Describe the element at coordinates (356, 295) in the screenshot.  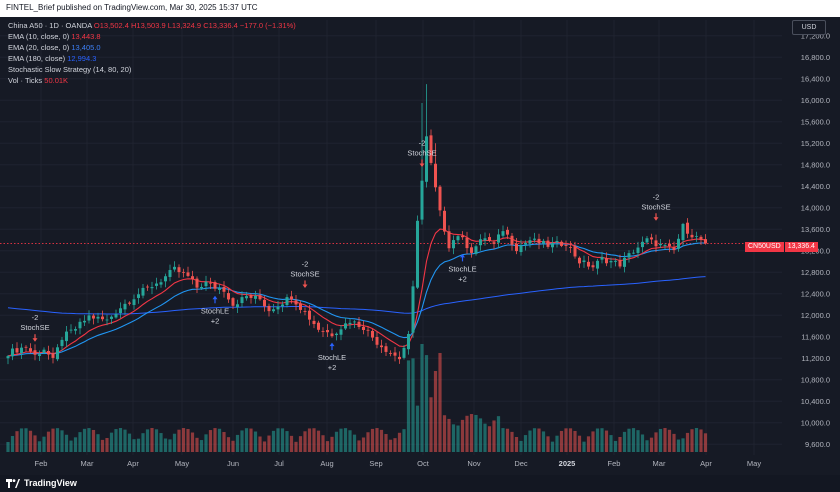
I see `ema180-line` at that location.